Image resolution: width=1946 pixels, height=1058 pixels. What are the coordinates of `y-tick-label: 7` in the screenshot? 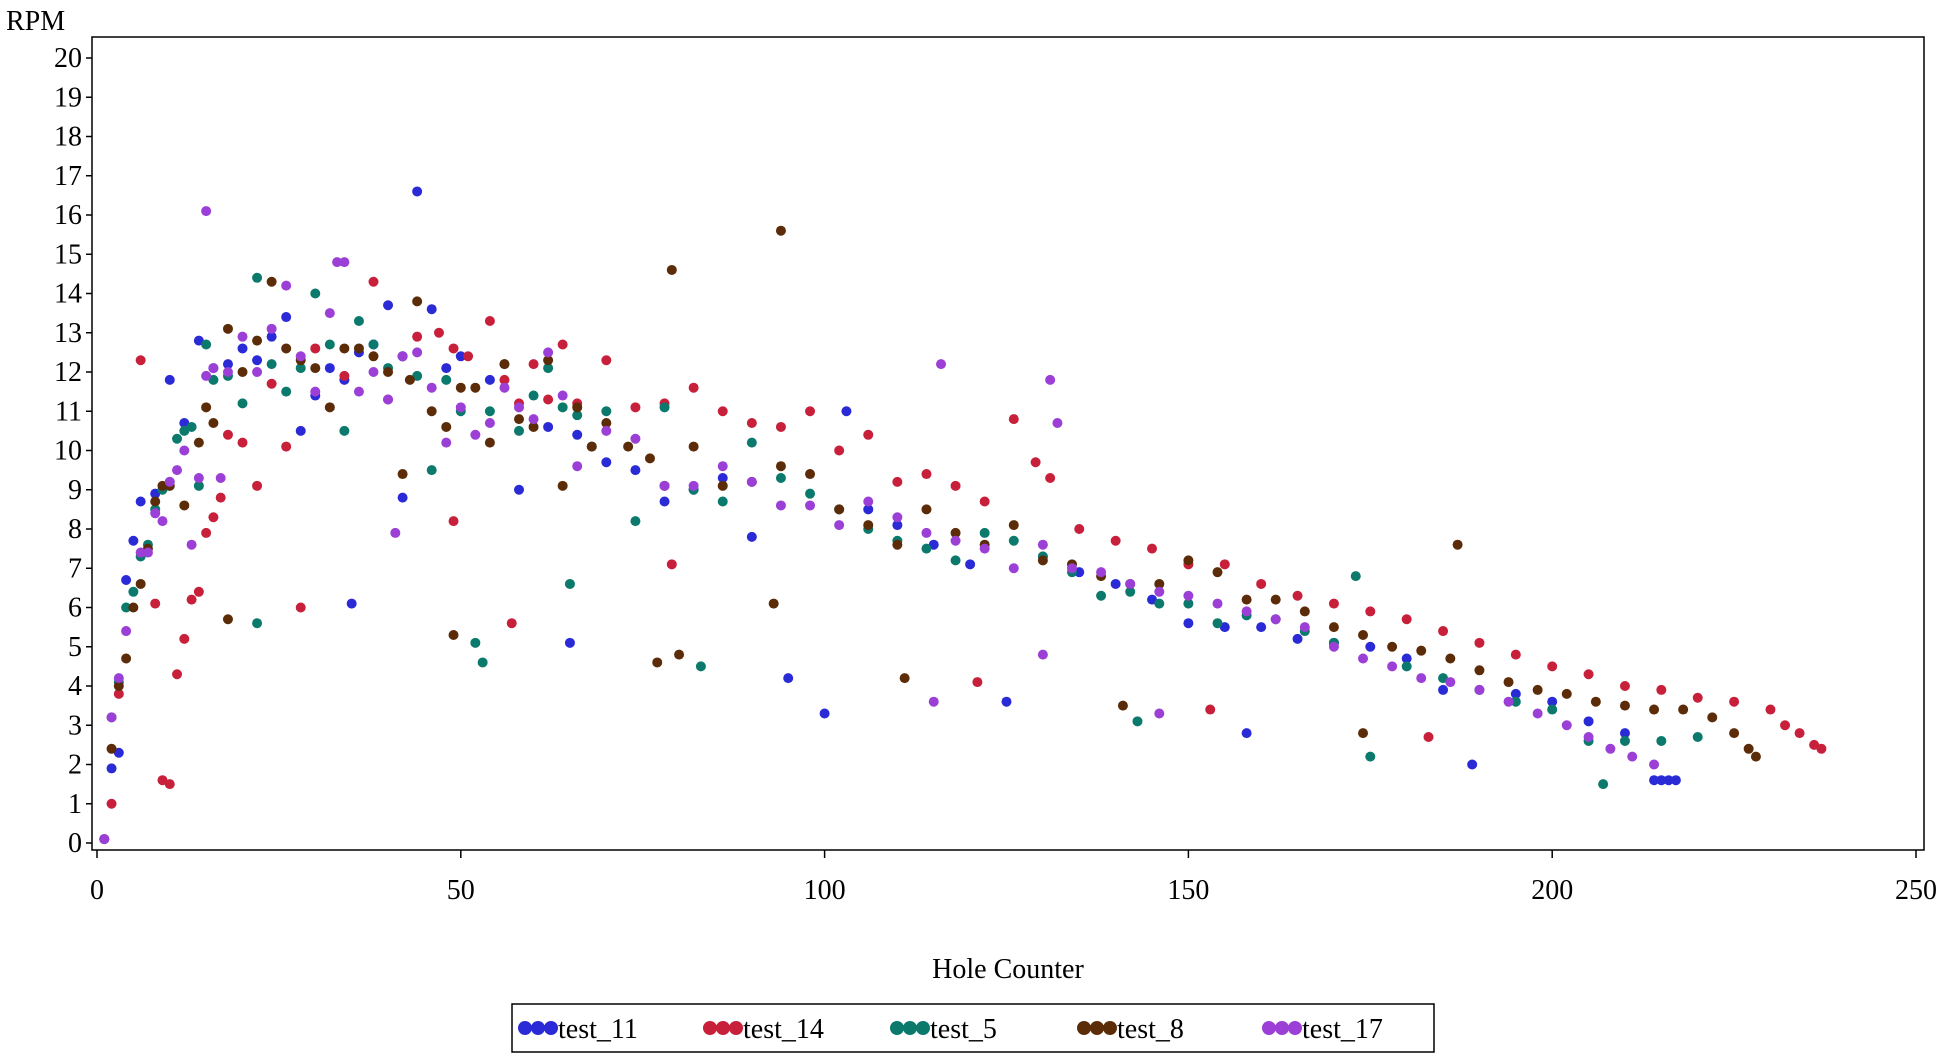 It's located at (75, 568).